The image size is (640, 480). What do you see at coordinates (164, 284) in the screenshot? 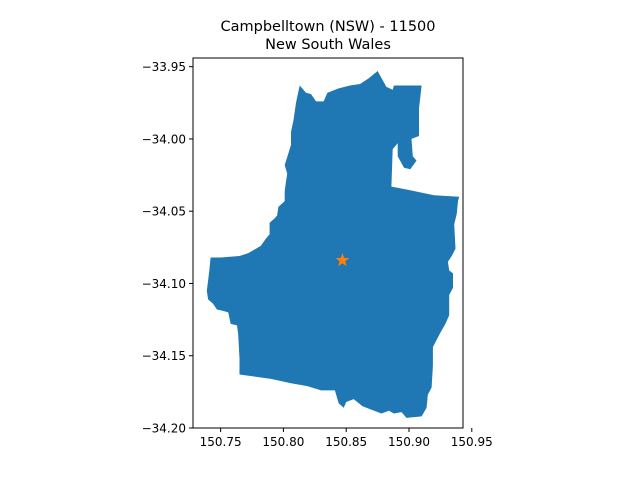
I see `y-tick-label: −34.10` at bounding box center [164, 284].